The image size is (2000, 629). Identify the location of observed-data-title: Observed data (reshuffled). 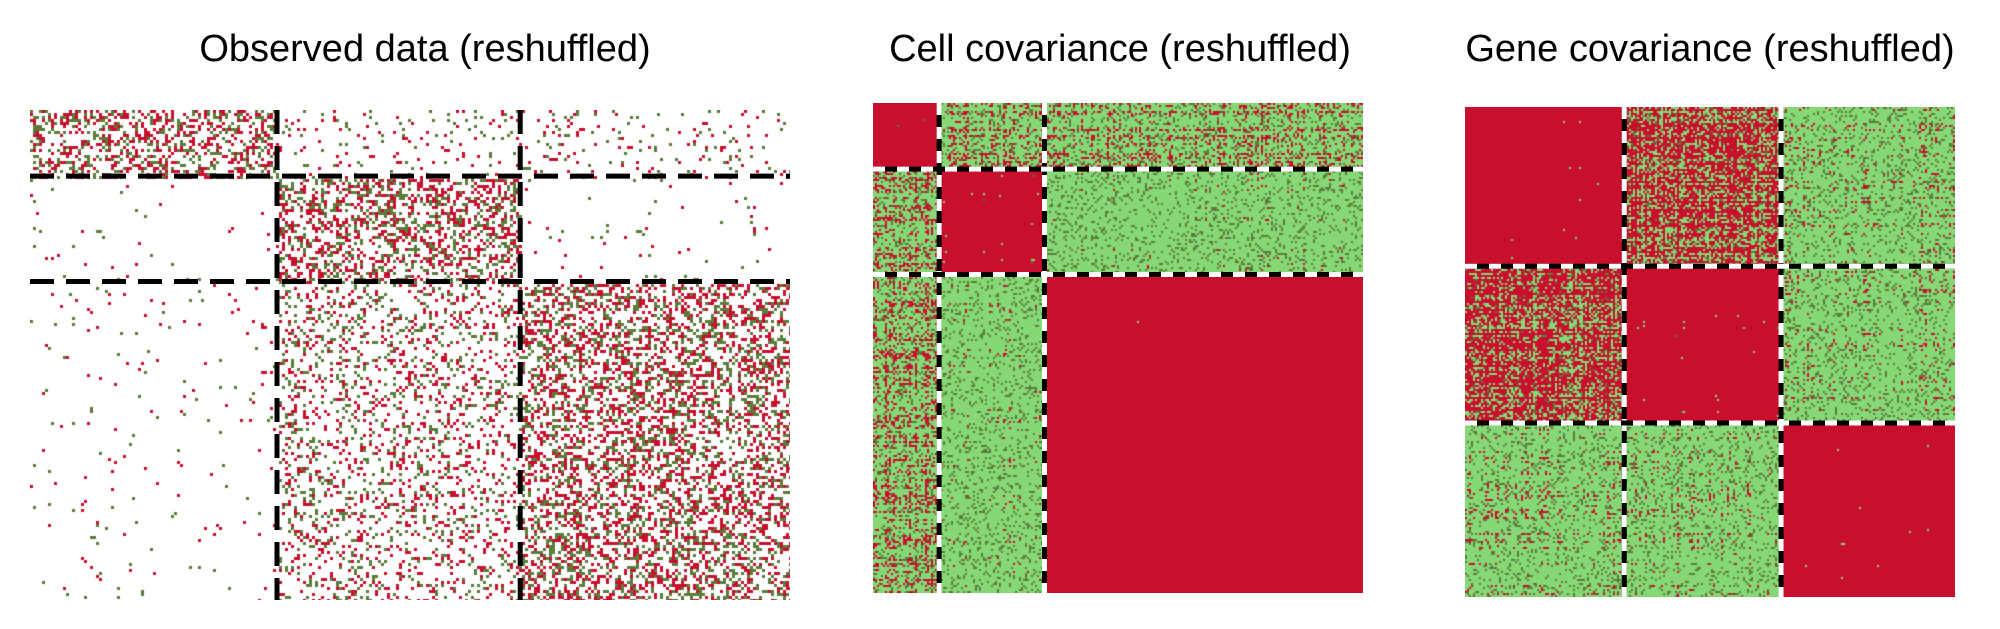
(425, 49).